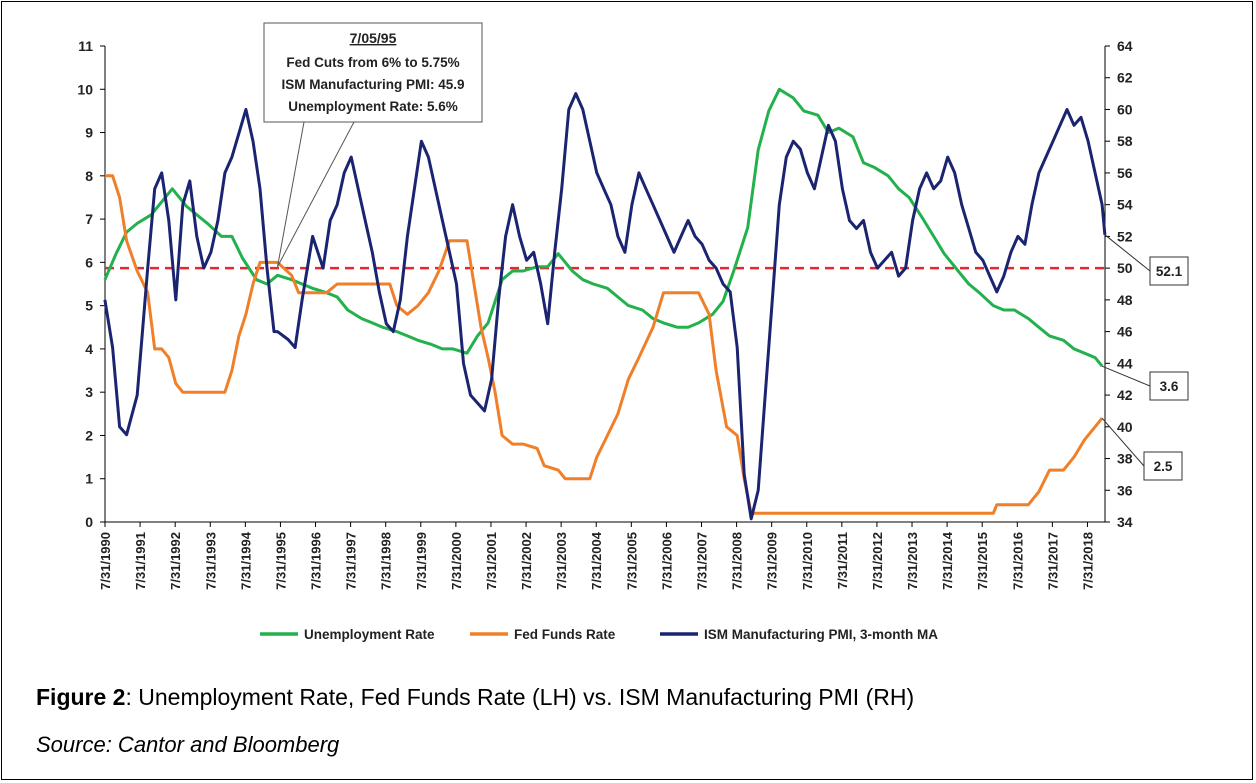 The height and width of the screenshot is (783, 1256). I want to click on right-y-tick-label: 46, so click(1125, 332).